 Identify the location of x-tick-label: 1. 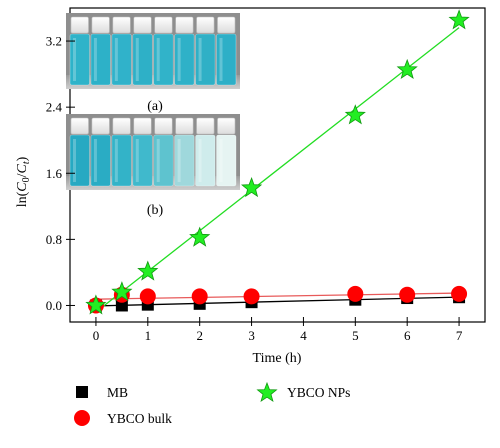
(148, 335).